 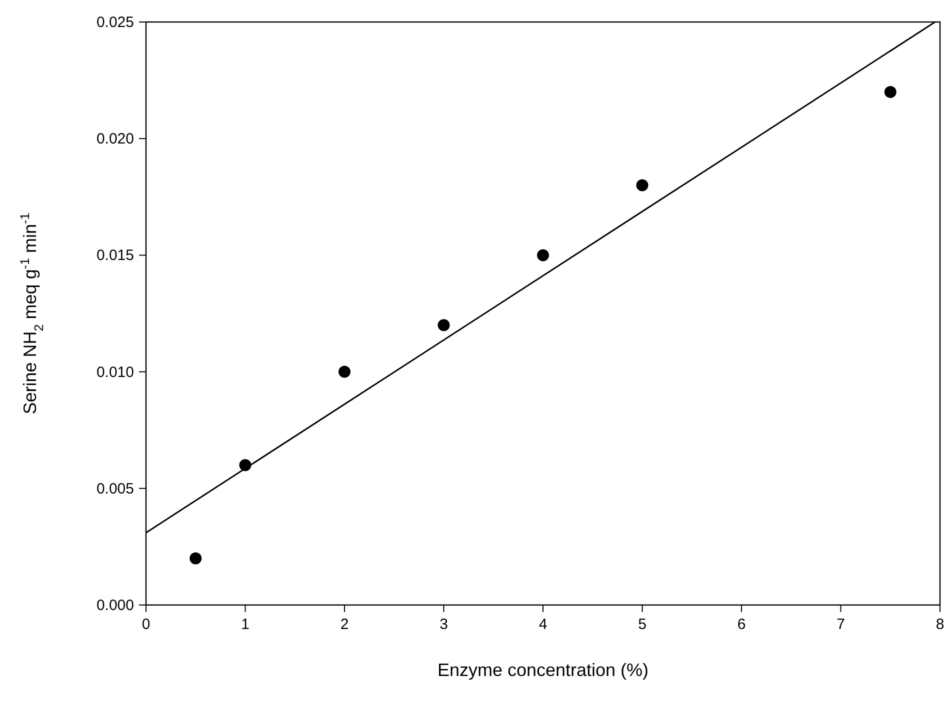 What do you see at coordinates (741, 624) in the screenshot?
I see `x-tick-label: 6` at bounding box center [741, 624].